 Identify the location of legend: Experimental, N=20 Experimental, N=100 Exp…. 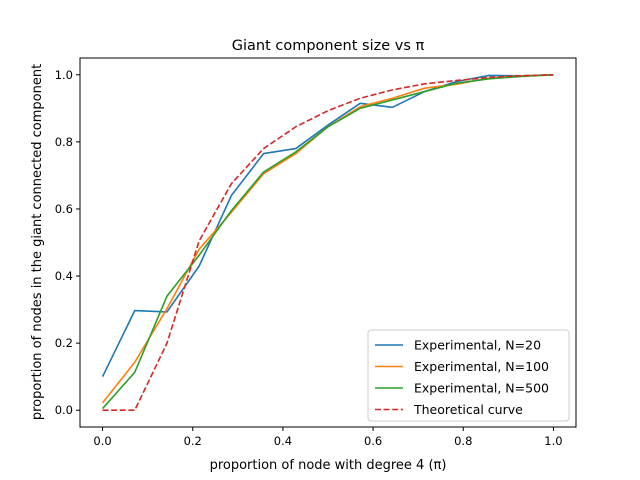
(468, 375).